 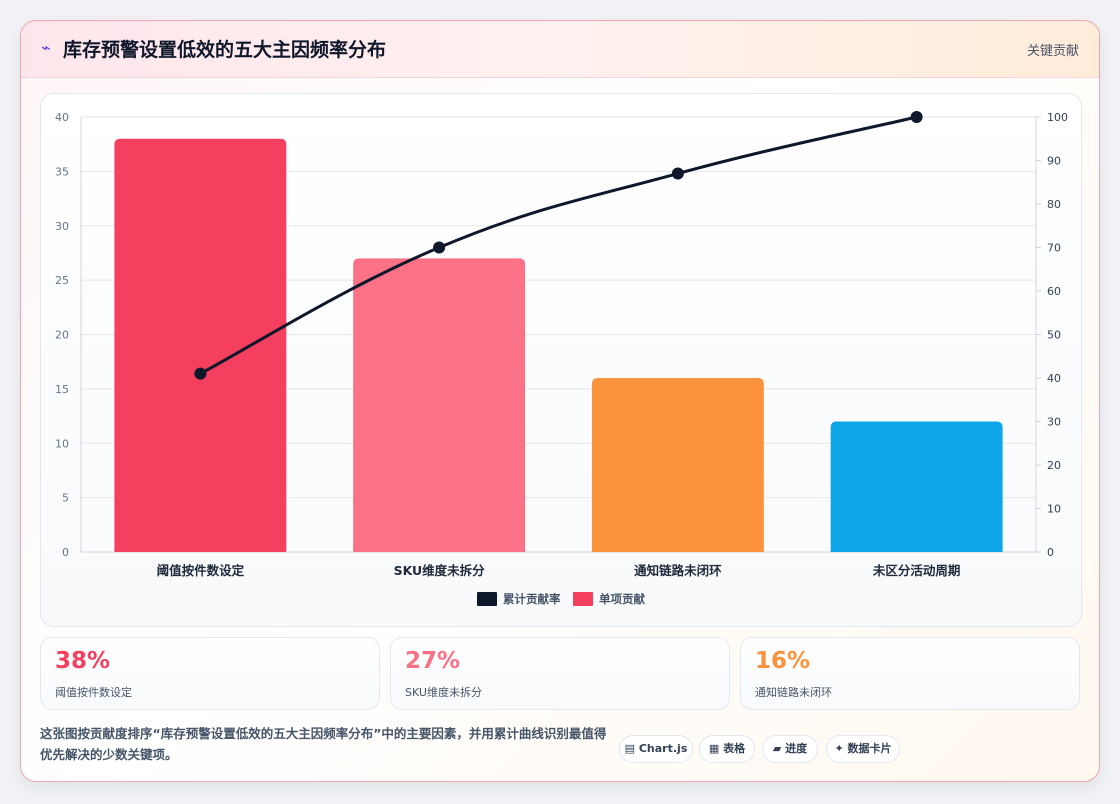 I want to click on x-tick-label: 阈值按件数设定, so click(x=201, y=570).